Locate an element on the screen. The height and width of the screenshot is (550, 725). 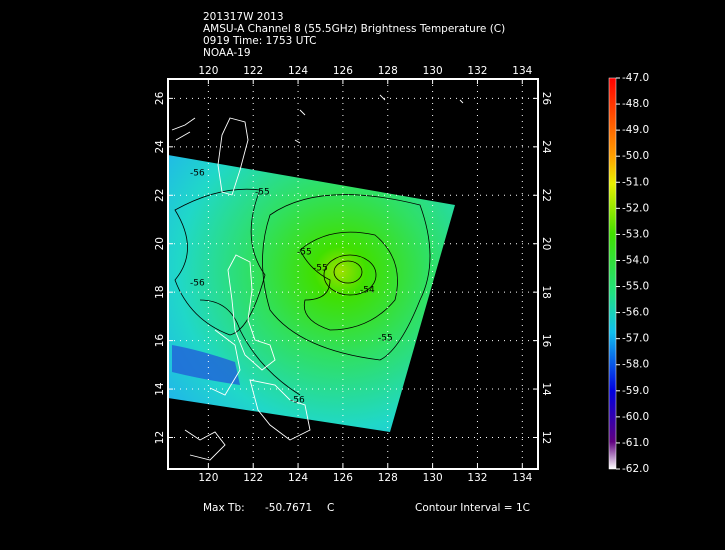
colorbar-label: -56.0 is located at coordinates (635, 313).